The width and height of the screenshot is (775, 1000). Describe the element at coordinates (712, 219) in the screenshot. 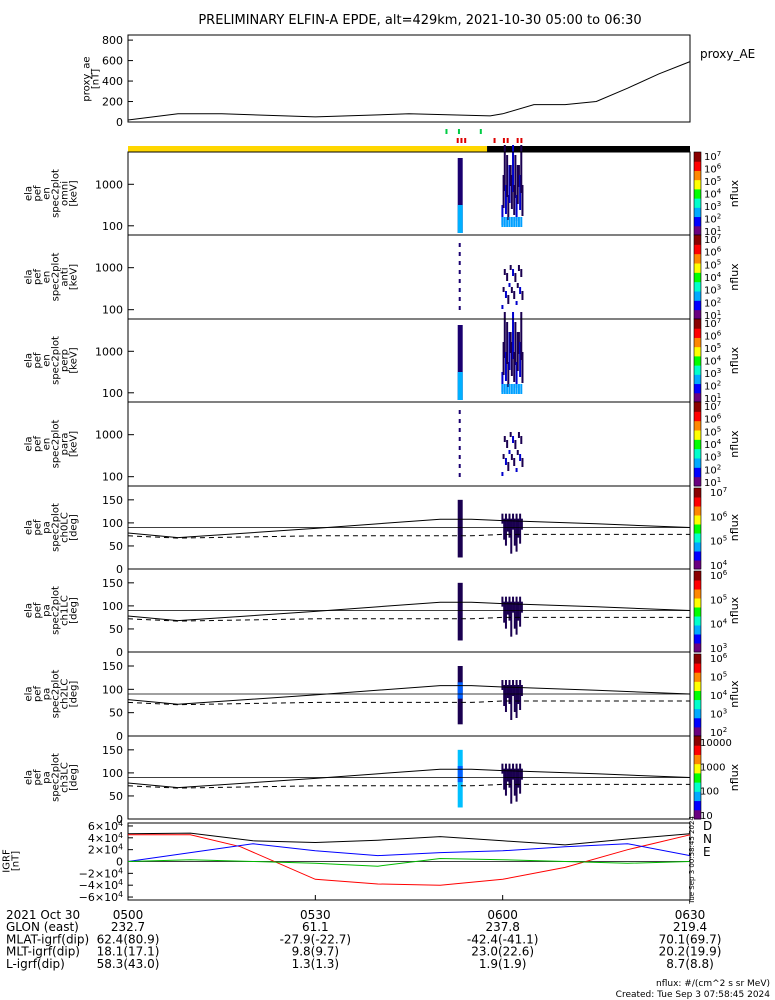

I see `colorbar-tick-label: 10²` at that location.